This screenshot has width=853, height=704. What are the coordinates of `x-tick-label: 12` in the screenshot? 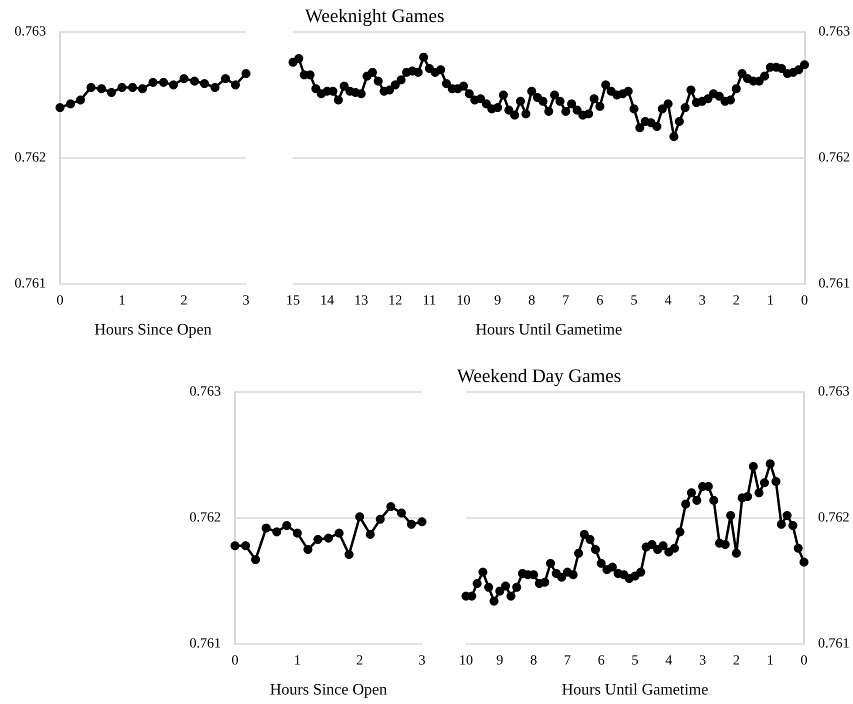 It's located at (395, 301).